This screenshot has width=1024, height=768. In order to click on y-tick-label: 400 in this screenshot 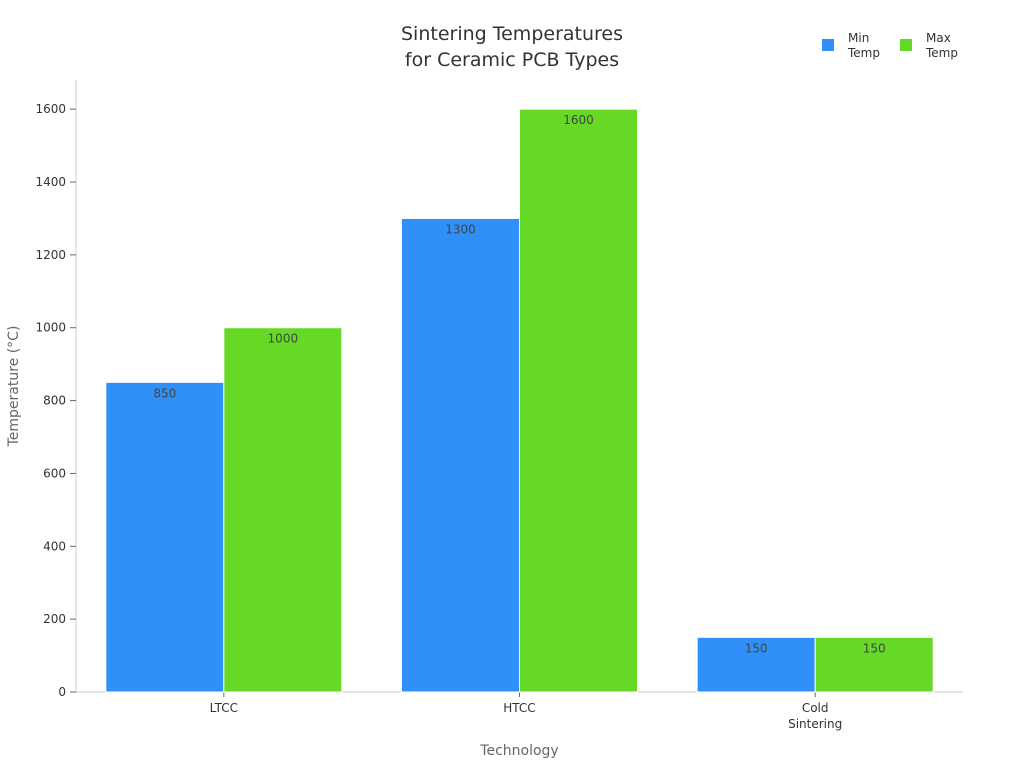, I will do `click(54, 546)`.